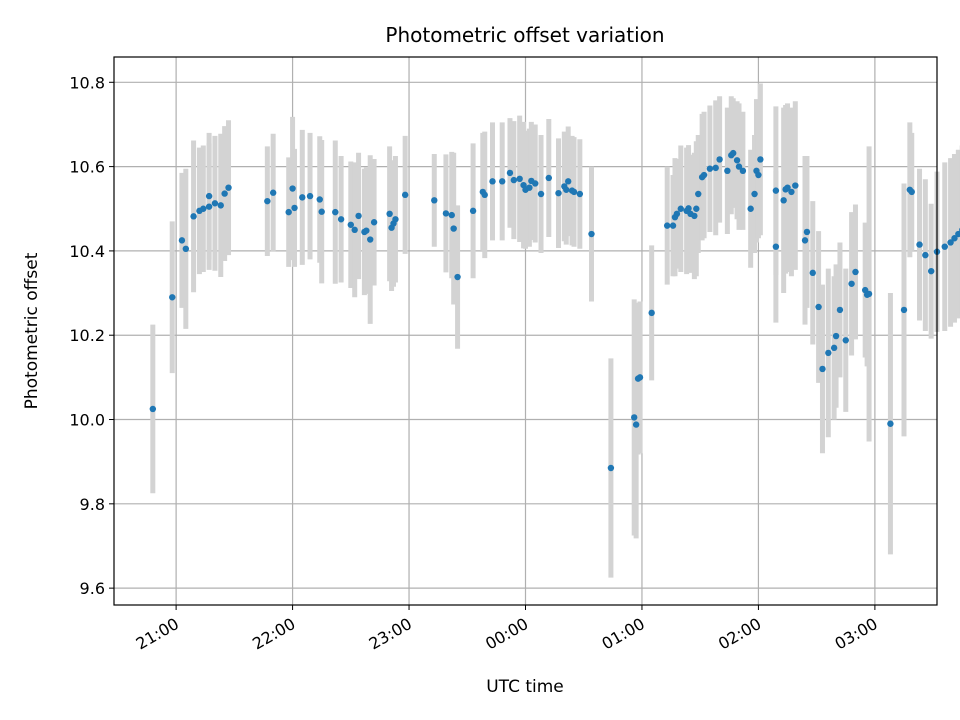 This screenshot has width=960, height=720. Describe the element at coordinates (92, 588) in the screenshot. I see `y-tick-label: 9.6` at that location.